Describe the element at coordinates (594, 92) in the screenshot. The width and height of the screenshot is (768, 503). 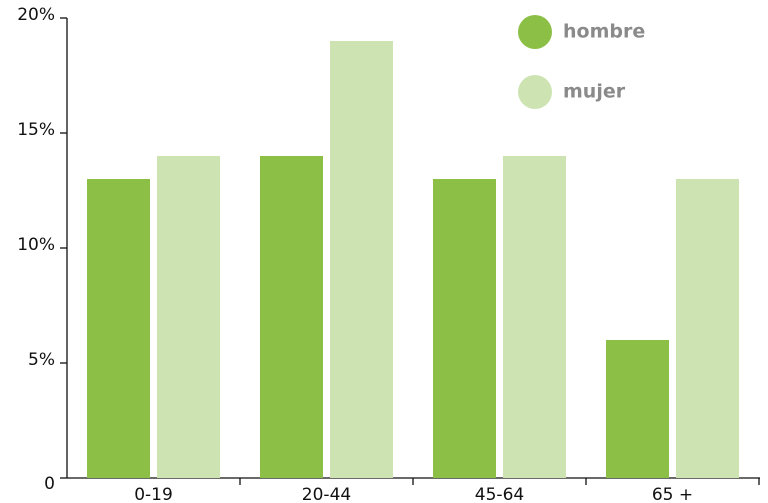
I see `legend-label: mujer` at that location.